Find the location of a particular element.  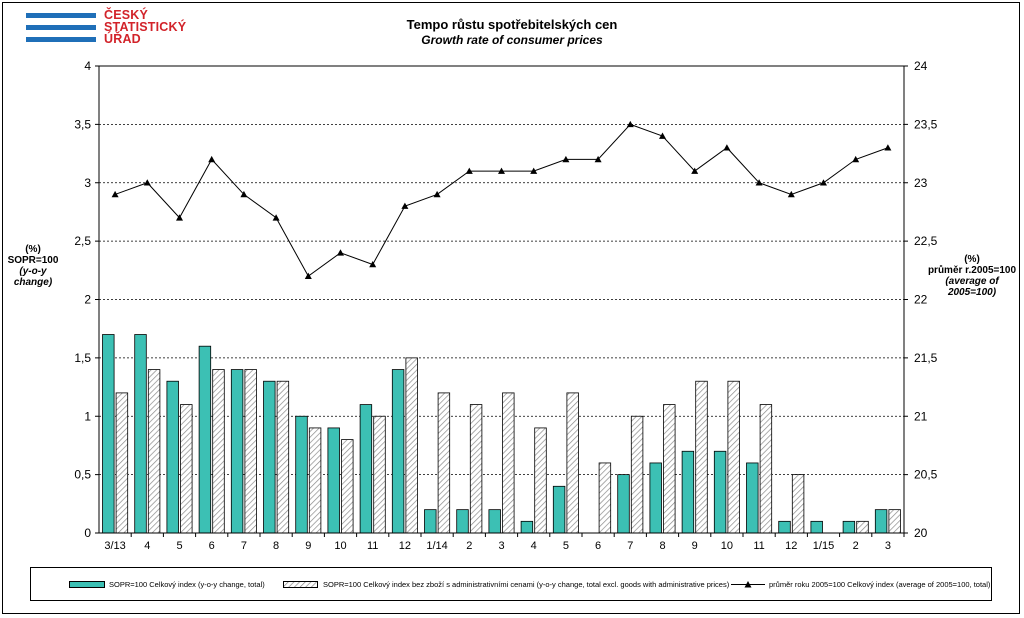

left-tick-label: 1,5 is located at coordinates (82, 358).